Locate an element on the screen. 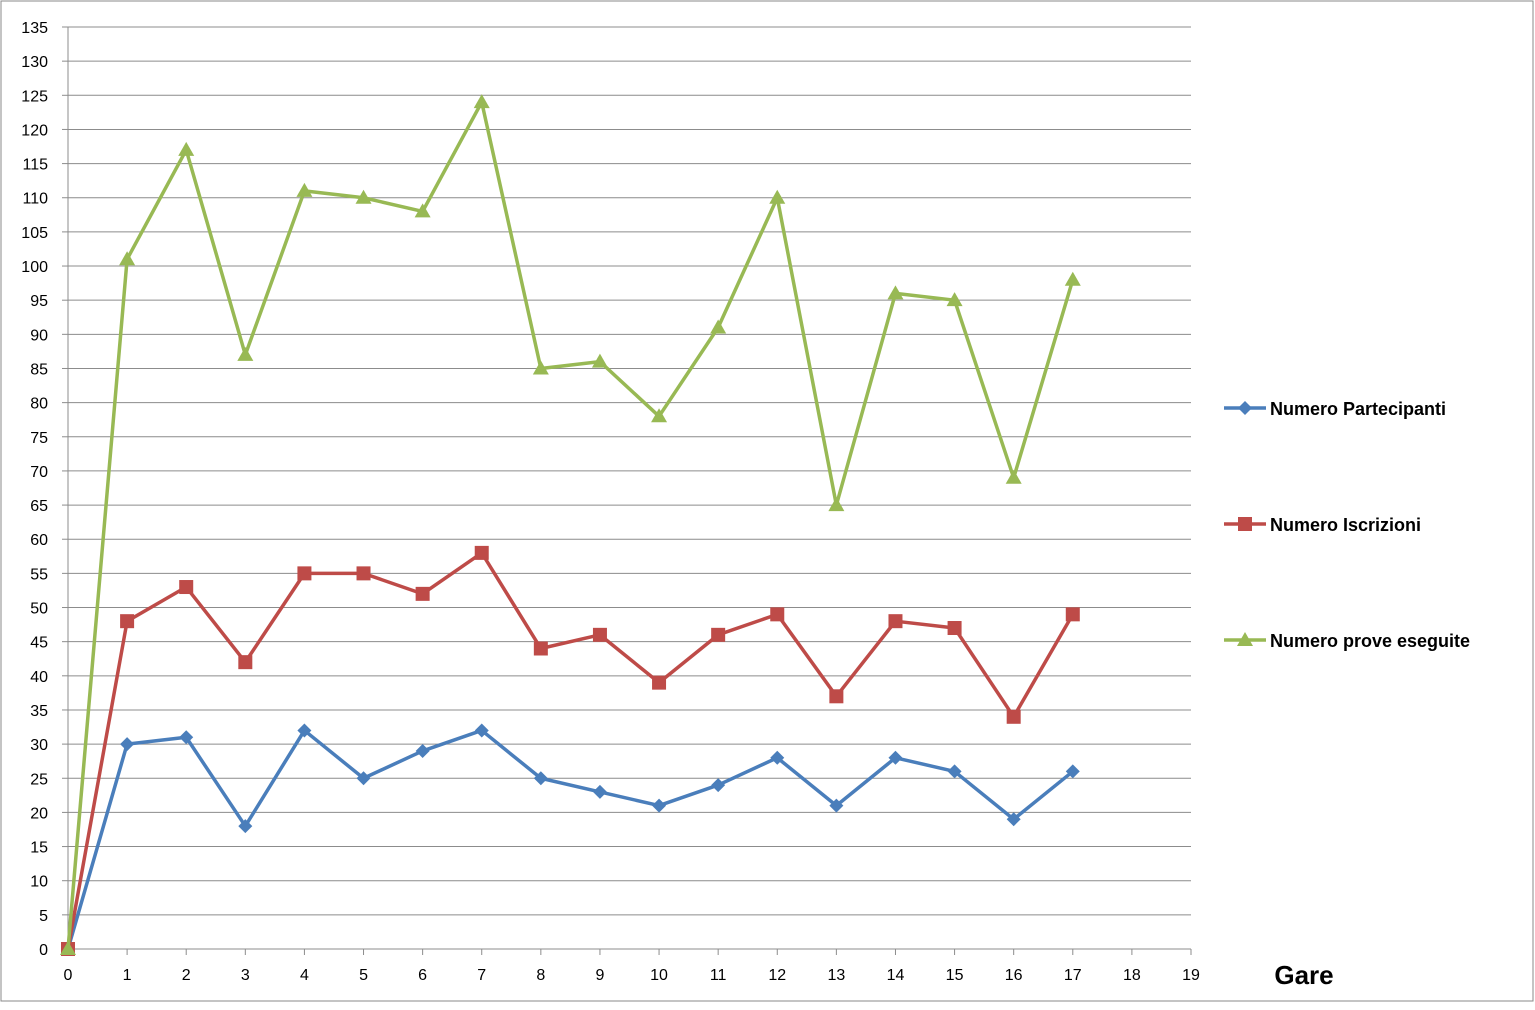 This screenshot has height=1010, width=1535. y-tick-label: 110 is located at coordinates (35, 199).